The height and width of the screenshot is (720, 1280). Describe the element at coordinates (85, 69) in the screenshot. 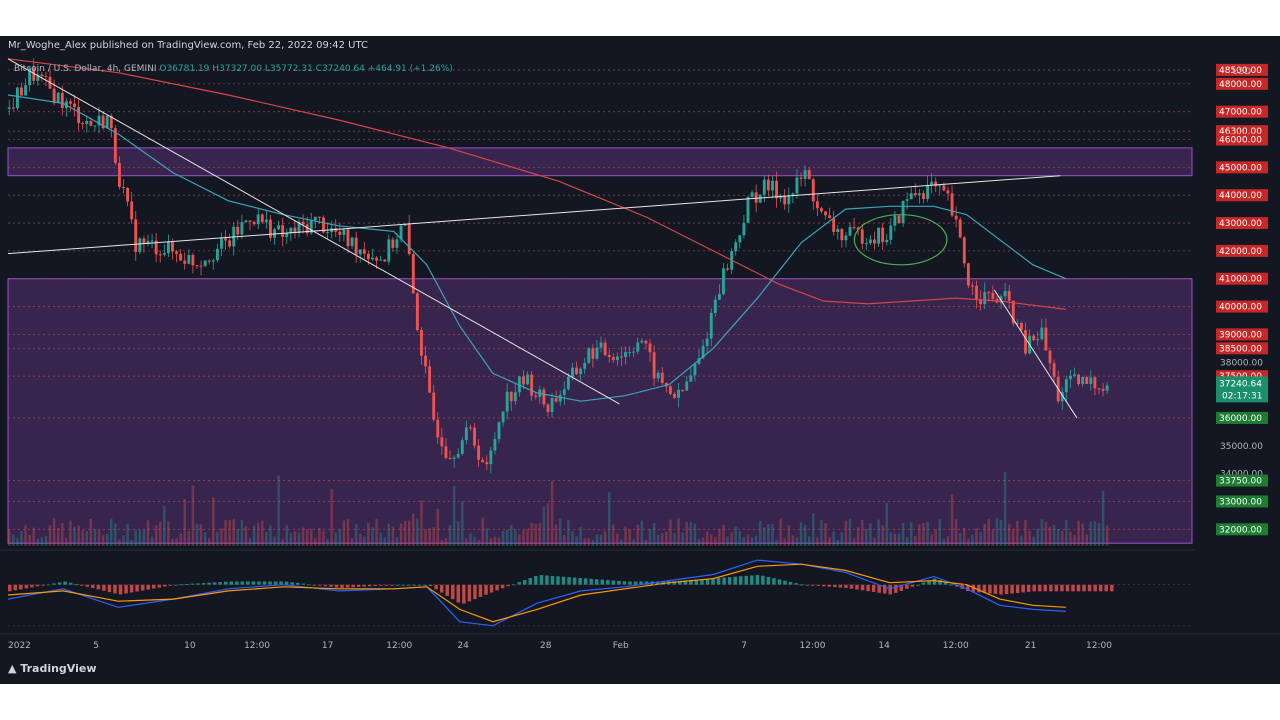

I see `symbol-name: Bitcoin / U.S. Dollar, 4h, GEMINI` at that location.